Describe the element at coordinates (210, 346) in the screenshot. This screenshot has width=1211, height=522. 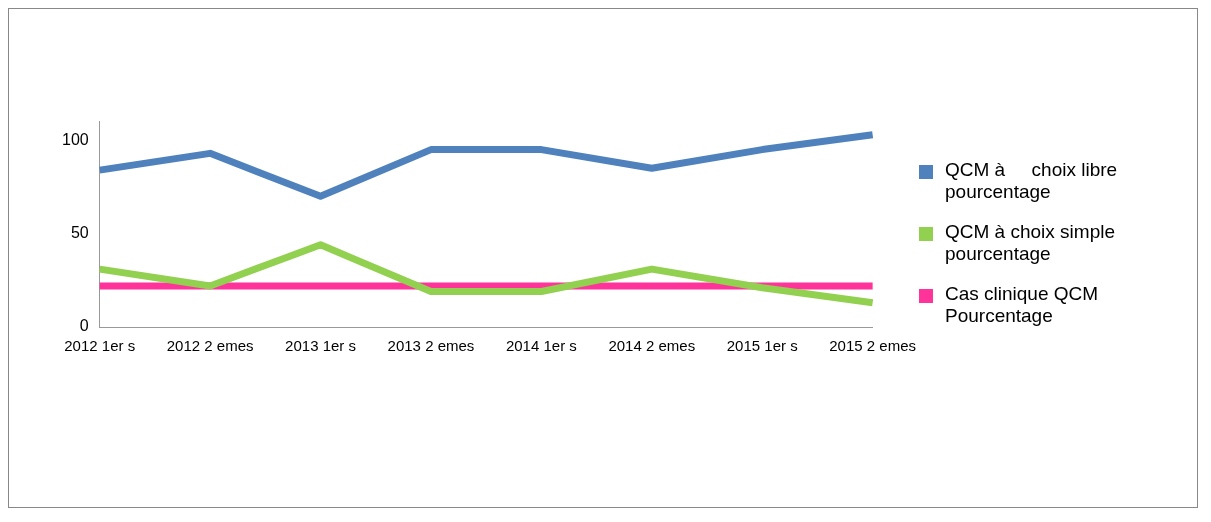
I see `x-tick-label: 2012 2 emes` at that location.